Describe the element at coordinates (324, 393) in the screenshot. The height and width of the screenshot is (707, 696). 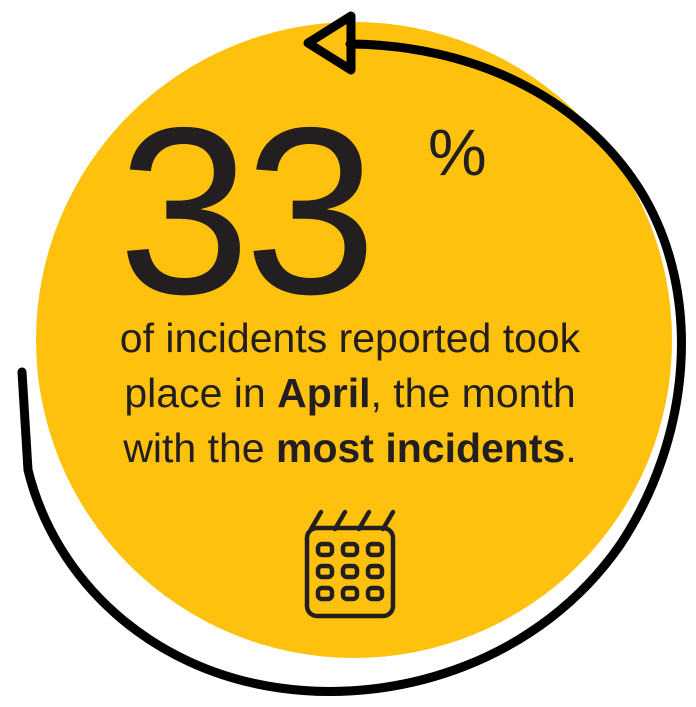
I see `caption-emphasis: April` at that location.